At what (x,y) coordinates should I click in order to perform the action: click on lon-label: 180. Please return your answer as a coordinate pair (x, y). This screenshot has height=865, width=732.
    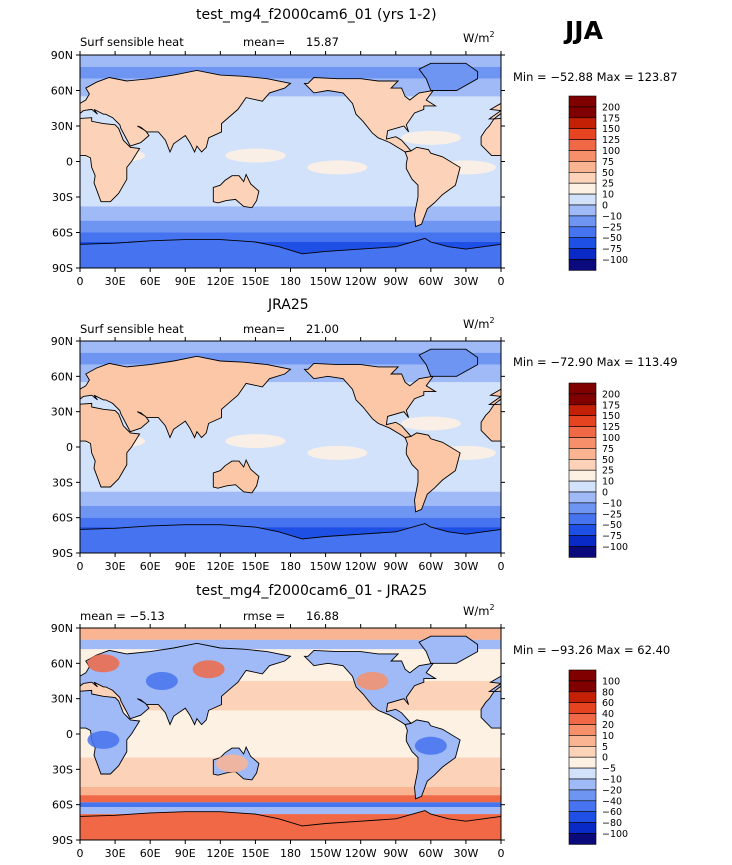
    Looking at the image, I should click on (290, 566).